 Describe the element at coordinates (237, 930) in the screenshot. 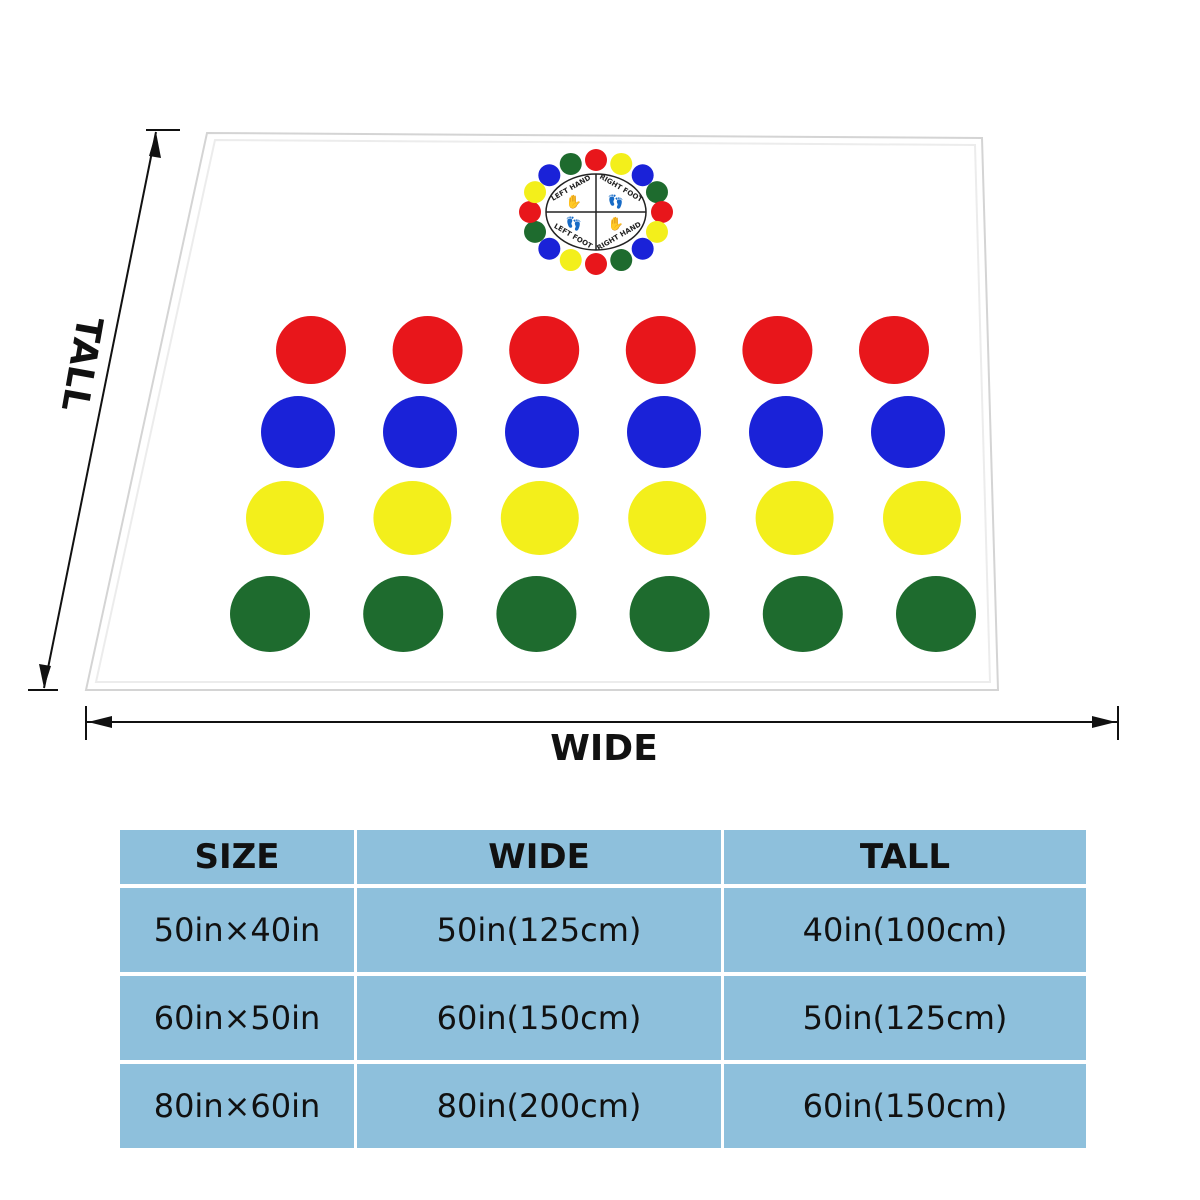

I see `row-1-size: 50in×40in` at that location.